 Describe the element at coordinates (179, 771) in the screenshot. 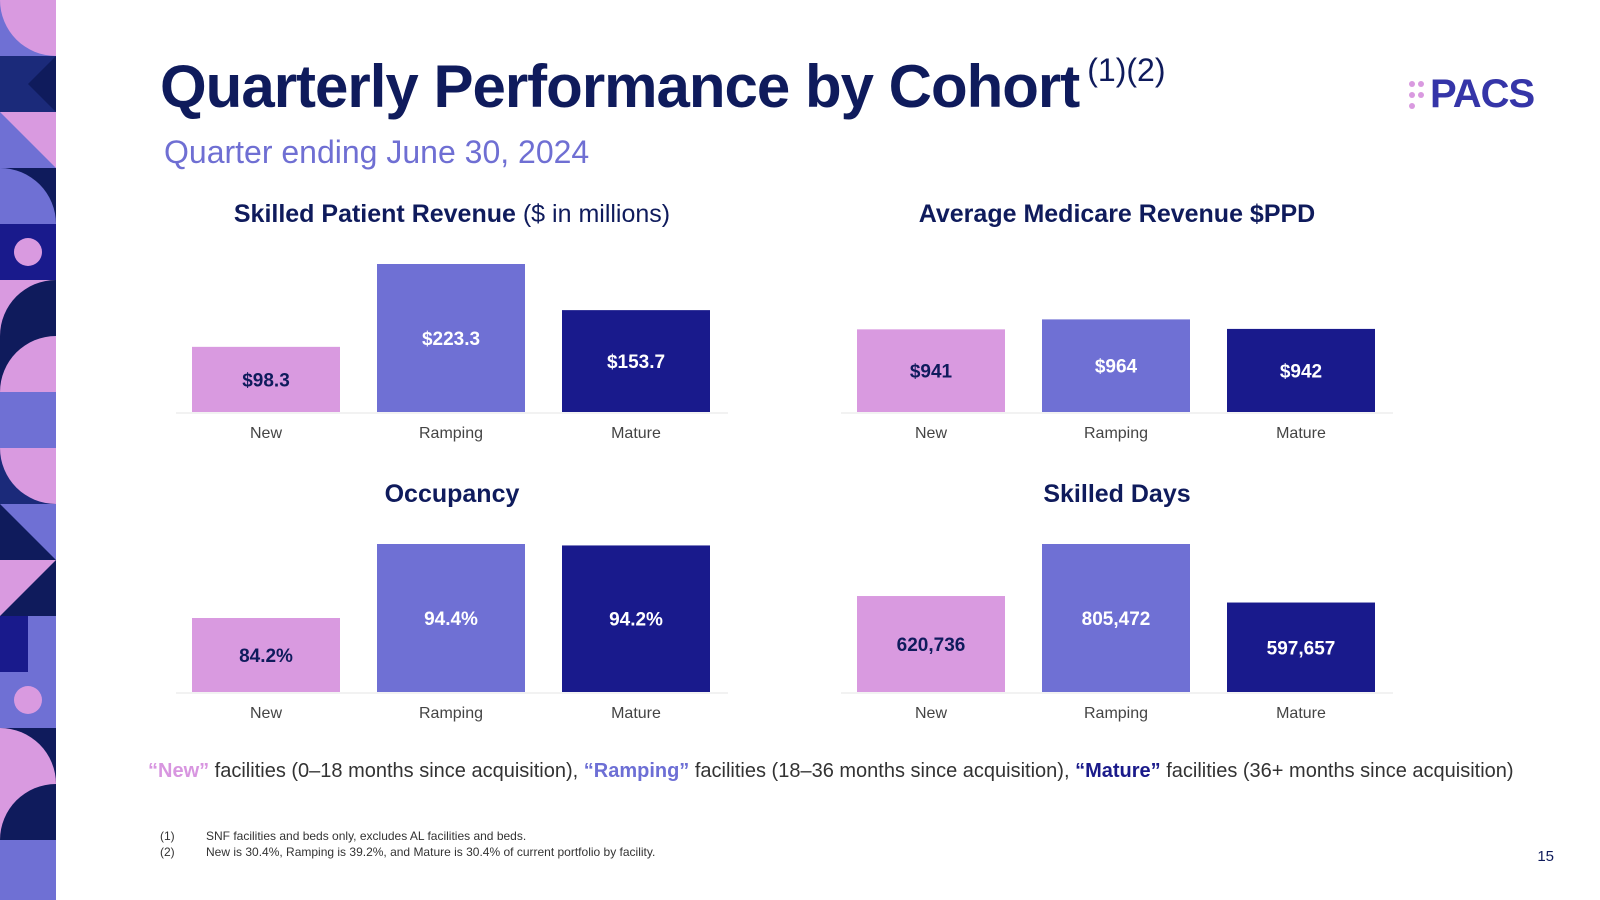

I see `legend-new-label: “New”` at that location.